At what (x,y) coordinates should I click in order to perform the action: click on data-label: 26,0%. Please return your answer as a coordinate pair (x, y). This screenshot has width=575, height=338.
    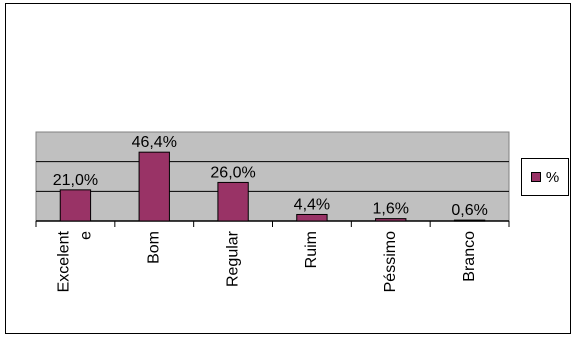
    Looking at the image, I should click on (232, 172).